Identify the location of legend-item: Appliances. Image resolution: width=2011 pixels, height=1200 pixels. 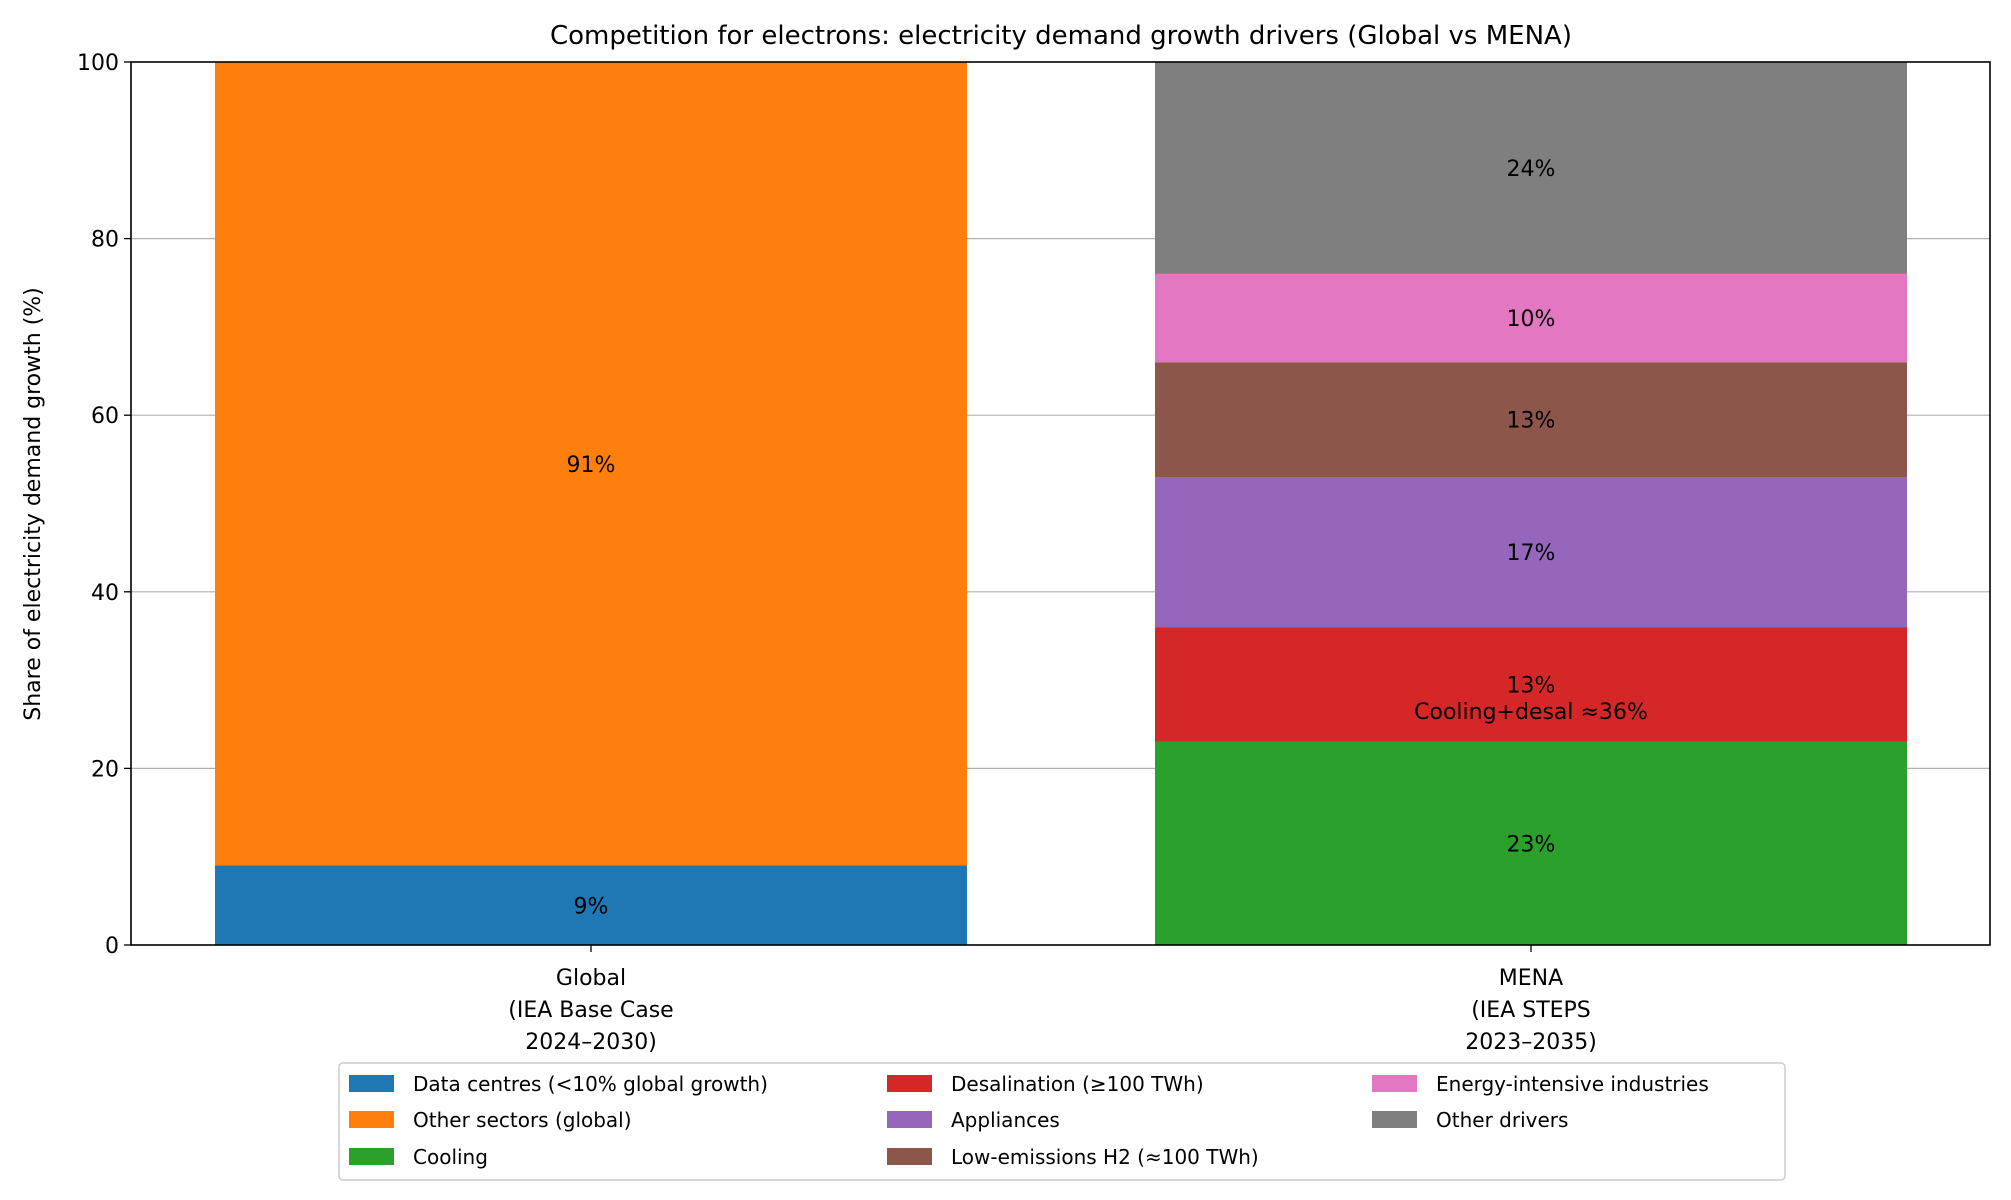
(973, 1120).